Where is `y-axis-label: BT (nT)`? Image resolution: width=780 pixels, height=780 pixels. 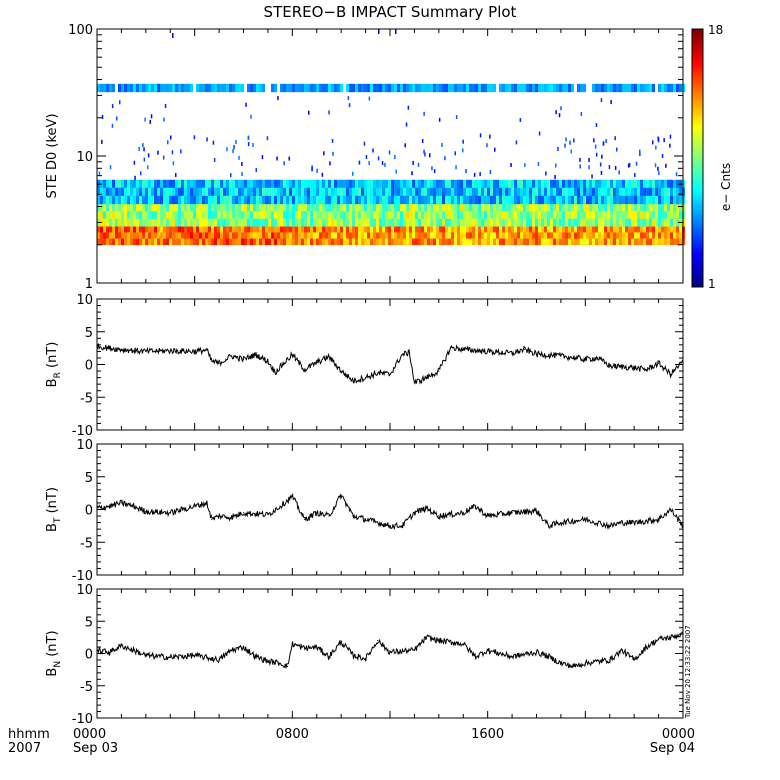 y-axis-label: BT (nT) is located at coordinates (54, 509).